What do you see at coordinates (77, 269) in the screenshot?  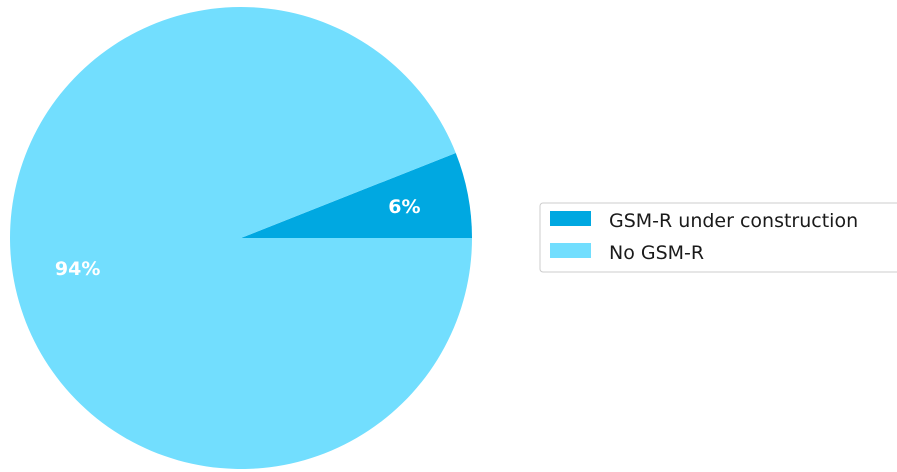 I see `pie-label-no-gsm-r: 94%` at bounding box center [77, 269].